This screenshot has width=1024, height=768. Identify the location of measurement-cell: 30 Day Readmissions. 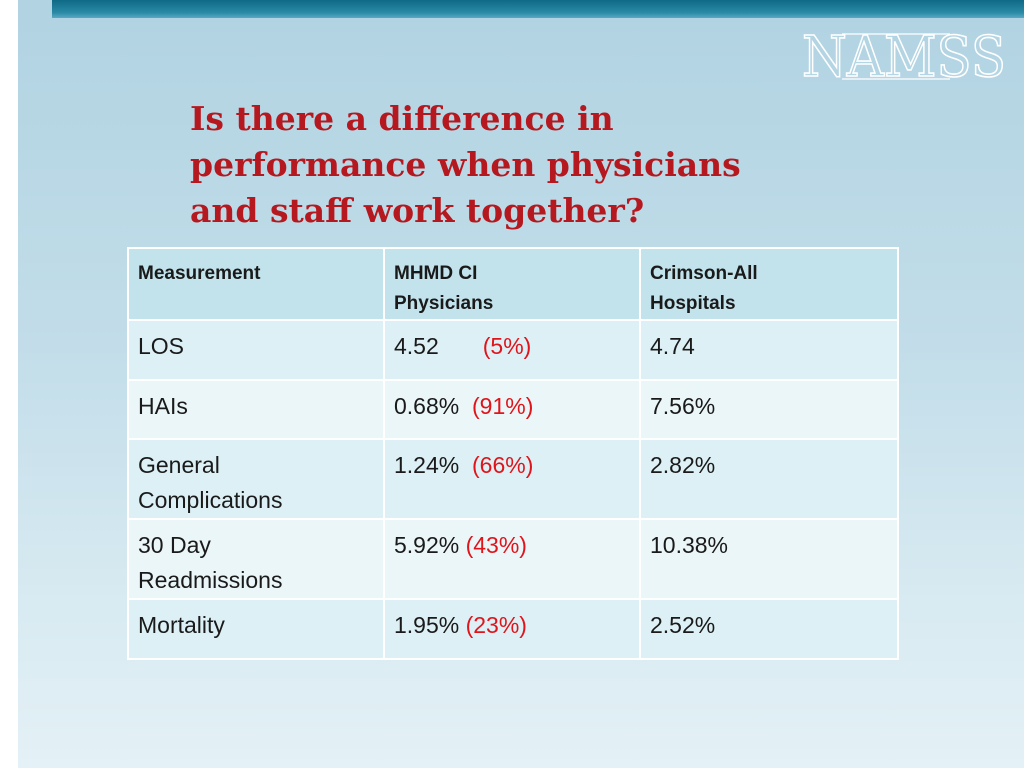
(256, 559).